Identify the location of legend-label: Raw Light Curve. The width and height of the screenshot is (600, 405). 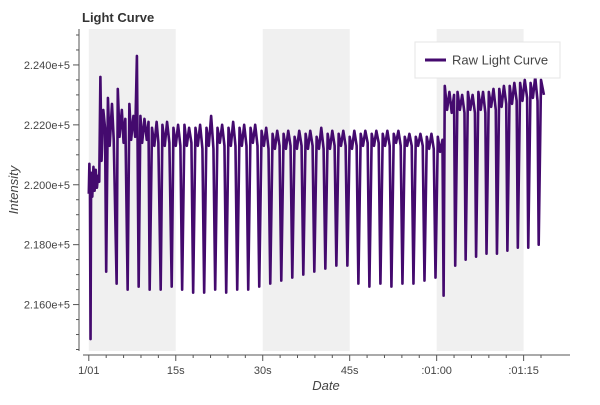
(500, 60).